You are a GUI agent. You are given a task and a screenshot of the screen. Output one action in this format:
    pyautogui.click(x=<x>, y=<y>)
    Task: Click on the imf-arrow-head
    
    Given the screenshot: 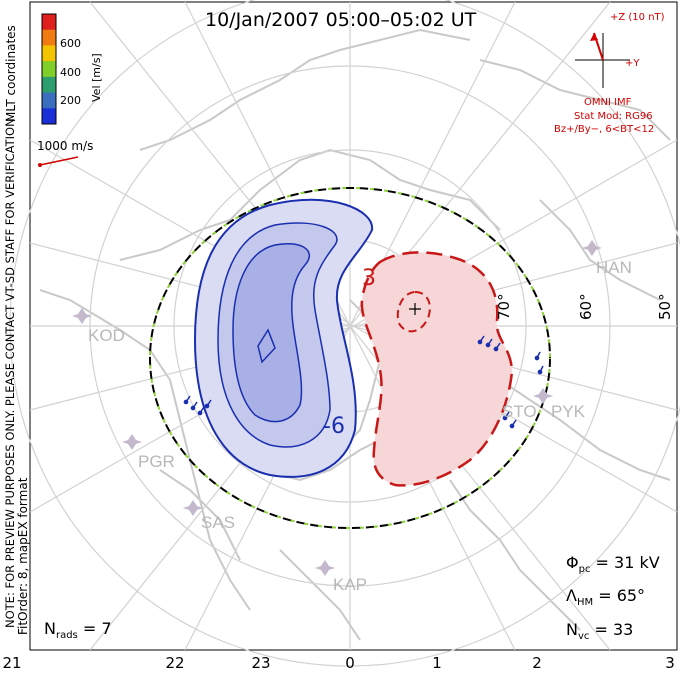 What is the action you would take?
    pyautogui.click(x=594, y=37)
    